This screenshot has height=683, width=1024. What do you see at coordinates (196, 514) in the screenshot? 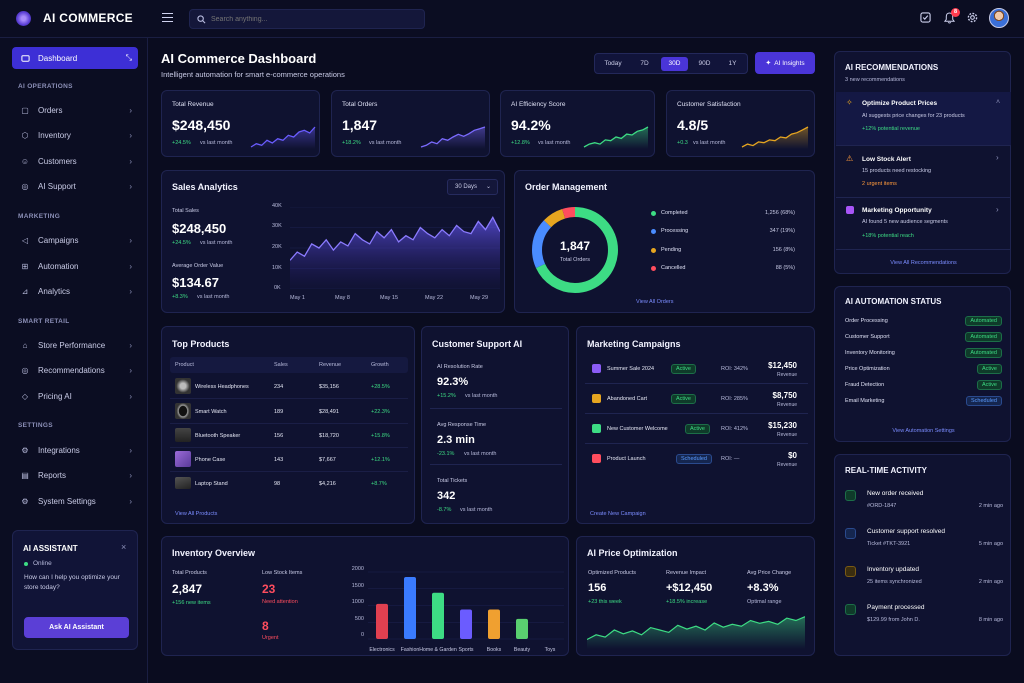
I see `view-all-products-link: View All Products` at bounding box center [196, 514].